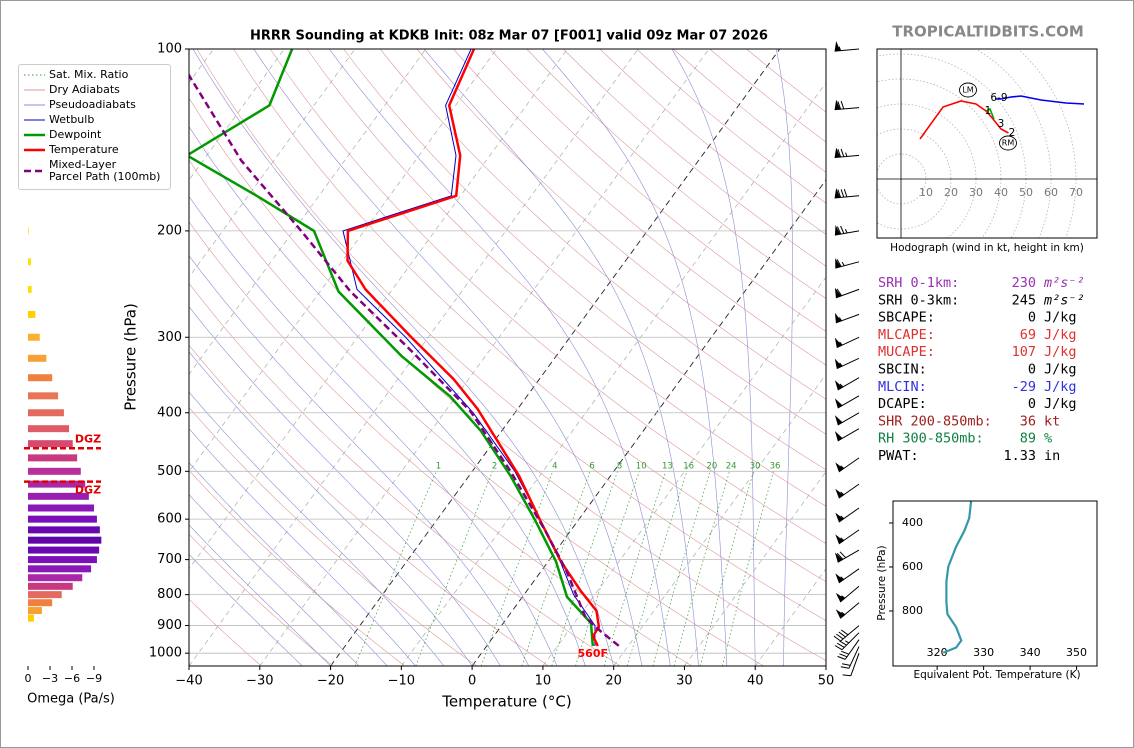 The width and height of the screenshot is (1134, 748). I want to click on x-tick-label: 10, so click(543, 681).